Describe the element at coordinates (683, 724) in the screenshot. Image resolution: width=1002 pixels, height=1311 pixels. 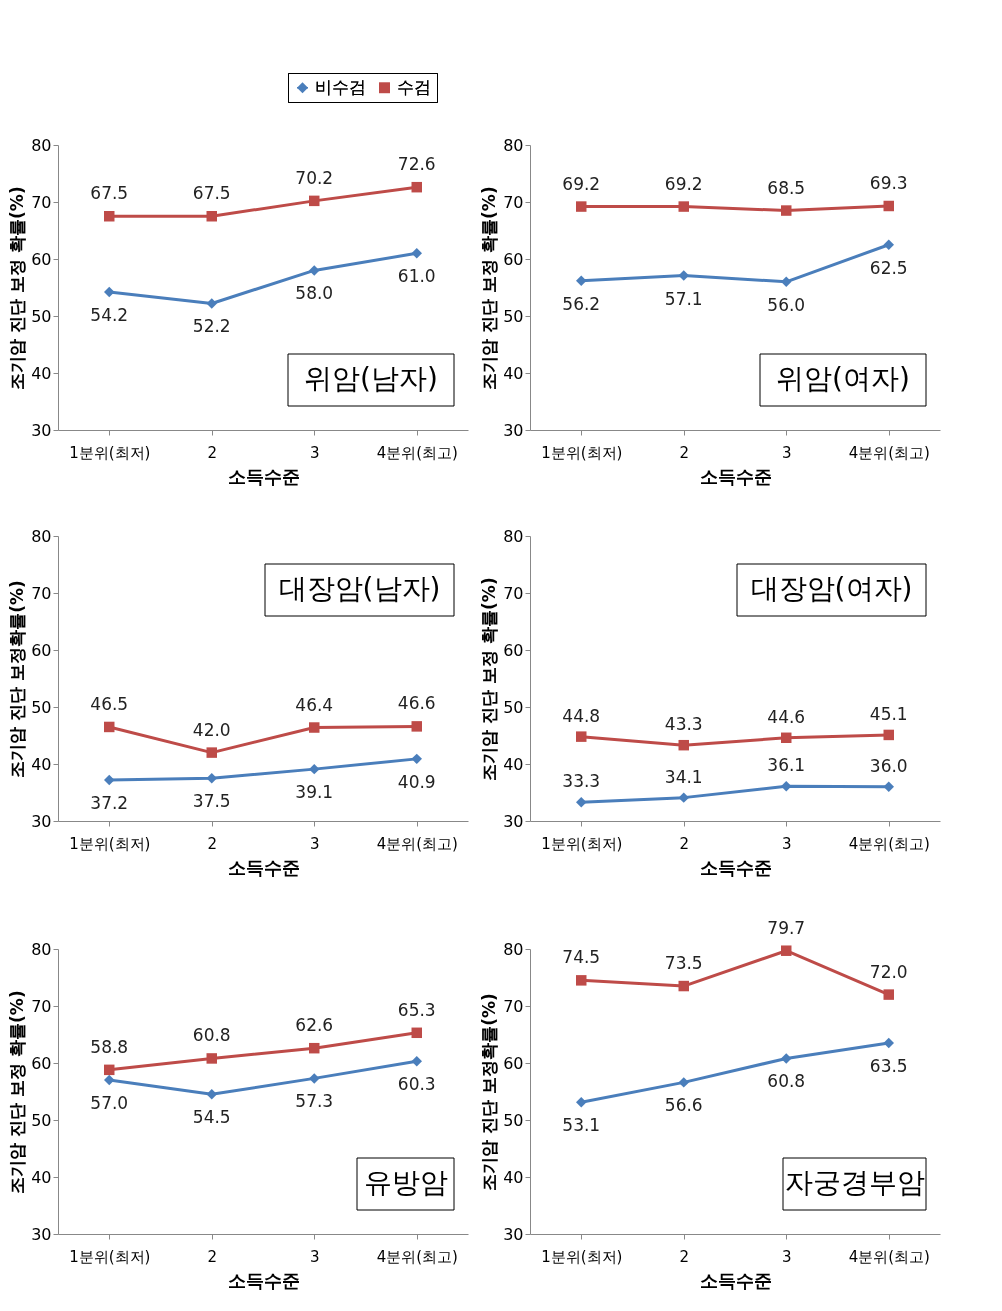
I see `data-label: 43.3` at that location.